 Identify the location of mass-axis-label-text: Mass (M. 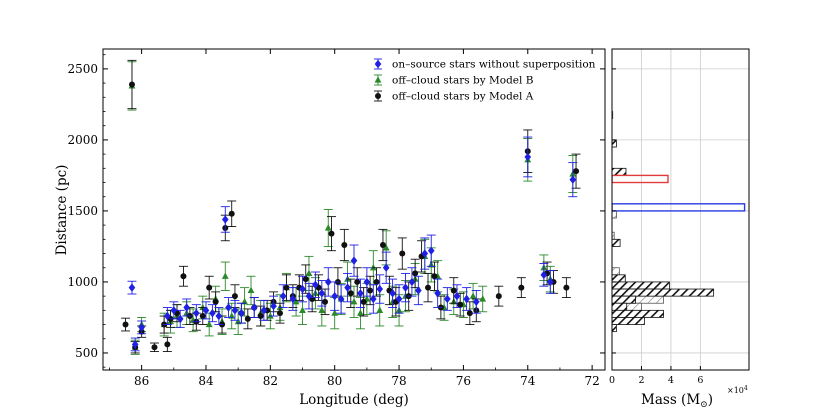
(670, 400).